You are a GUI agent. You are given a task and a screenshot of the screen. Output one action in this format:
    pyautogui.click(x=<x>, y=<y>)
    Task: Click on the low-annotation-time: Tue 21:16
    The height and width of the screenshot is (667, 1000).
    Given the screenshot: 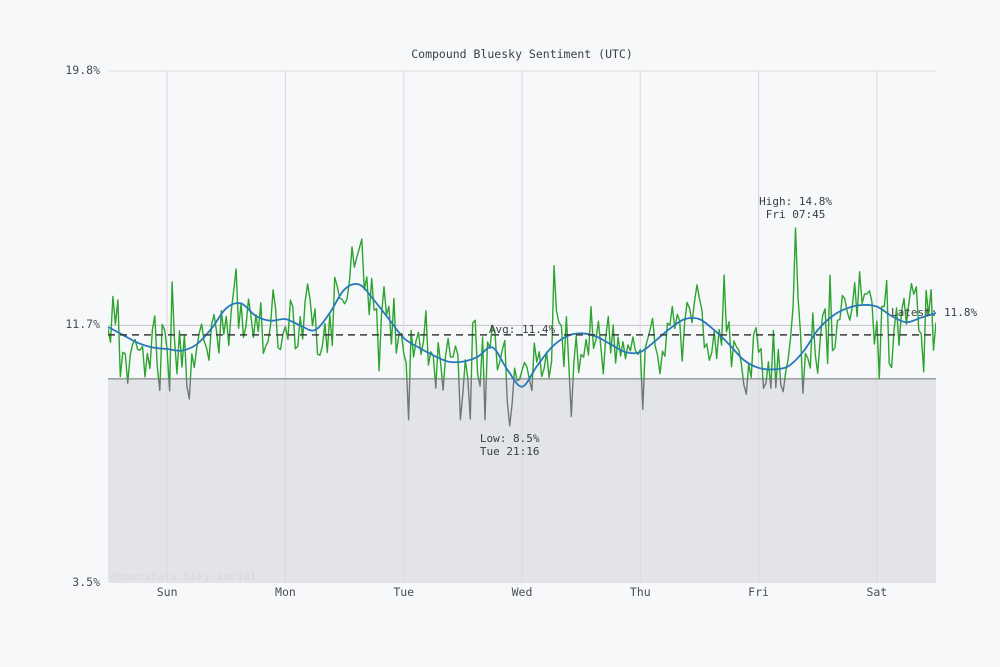 What is the action you would take?
    pyautogui.click(x=509, y=451)
    